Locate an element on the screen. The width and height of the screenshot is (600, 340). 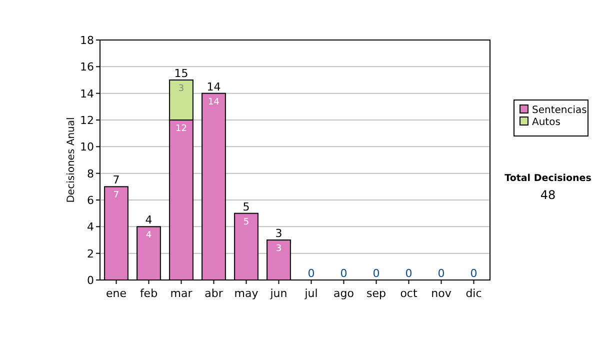
y-tick-label: 6 is located at coordinates (90, 200).